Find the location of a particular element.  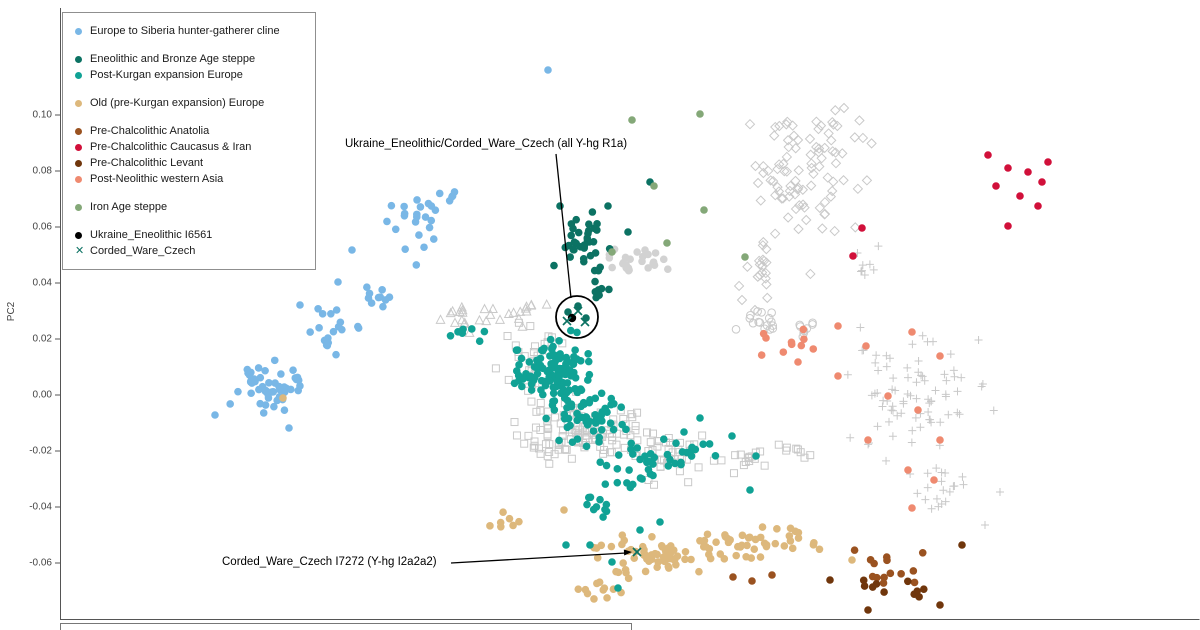

legend-item-post-neolithic-western-asia: Post-Neolithic western Asia is located at coordinates (189, 179).